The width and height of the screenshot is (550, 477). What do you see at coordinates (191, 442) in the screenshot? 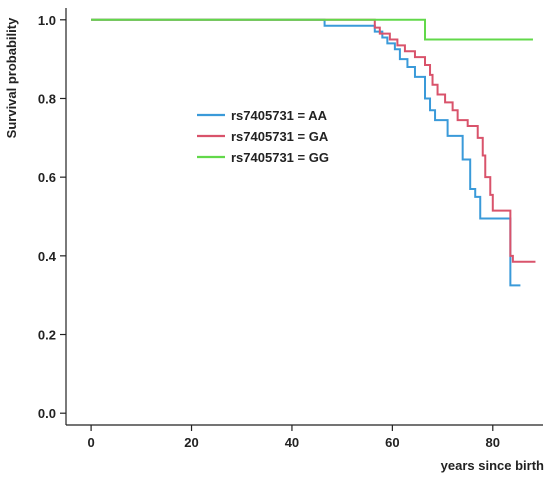
I see `x-tick-label: 20` at bounding box center [191, 442].